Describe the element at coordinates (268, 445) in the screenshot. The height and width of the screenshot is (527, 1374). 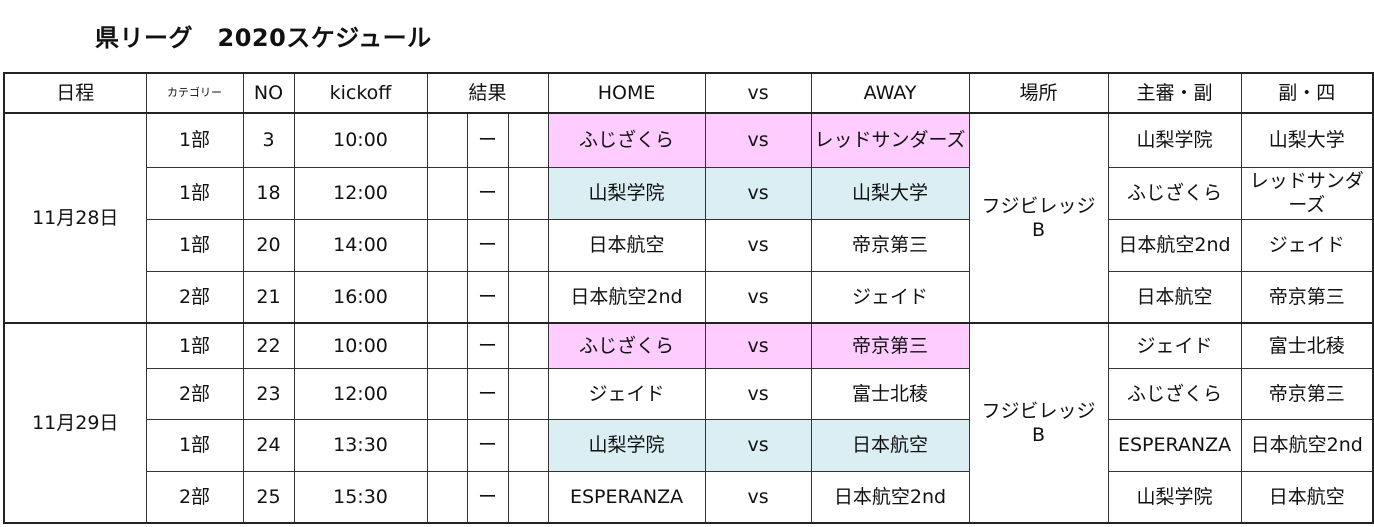
I see `match-no-cell: 24` at that location.